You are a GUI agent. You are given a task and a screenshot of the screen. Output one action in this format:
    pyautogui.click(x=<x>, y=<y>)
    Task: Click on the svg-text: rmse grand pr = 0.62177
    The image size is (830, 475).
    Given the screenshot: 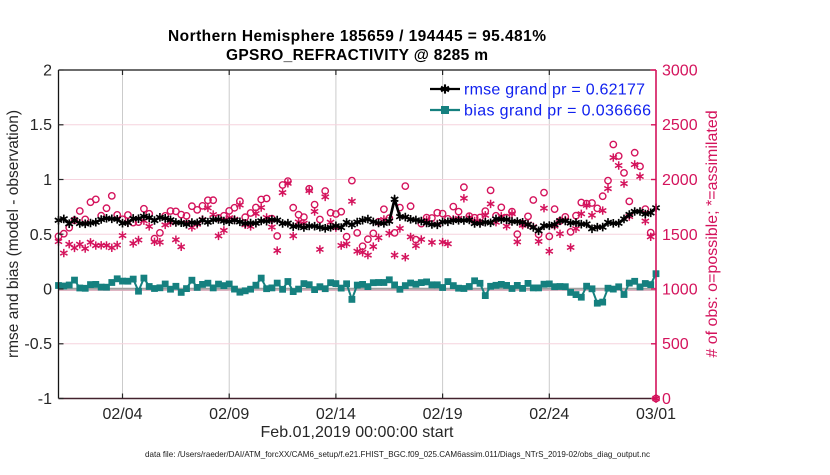 What is the action you would take?
    pyautogui.click(x=554, y=90)
    